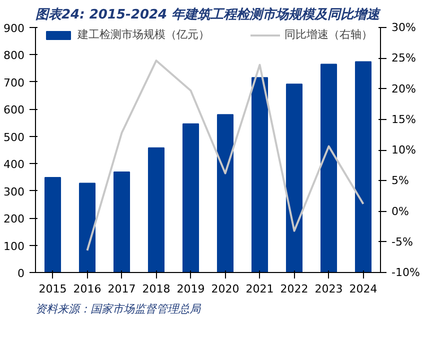 The height and width of the screenshot is (343, 435). I want to click on y2-tick-label: 20%, so click(404, 89).